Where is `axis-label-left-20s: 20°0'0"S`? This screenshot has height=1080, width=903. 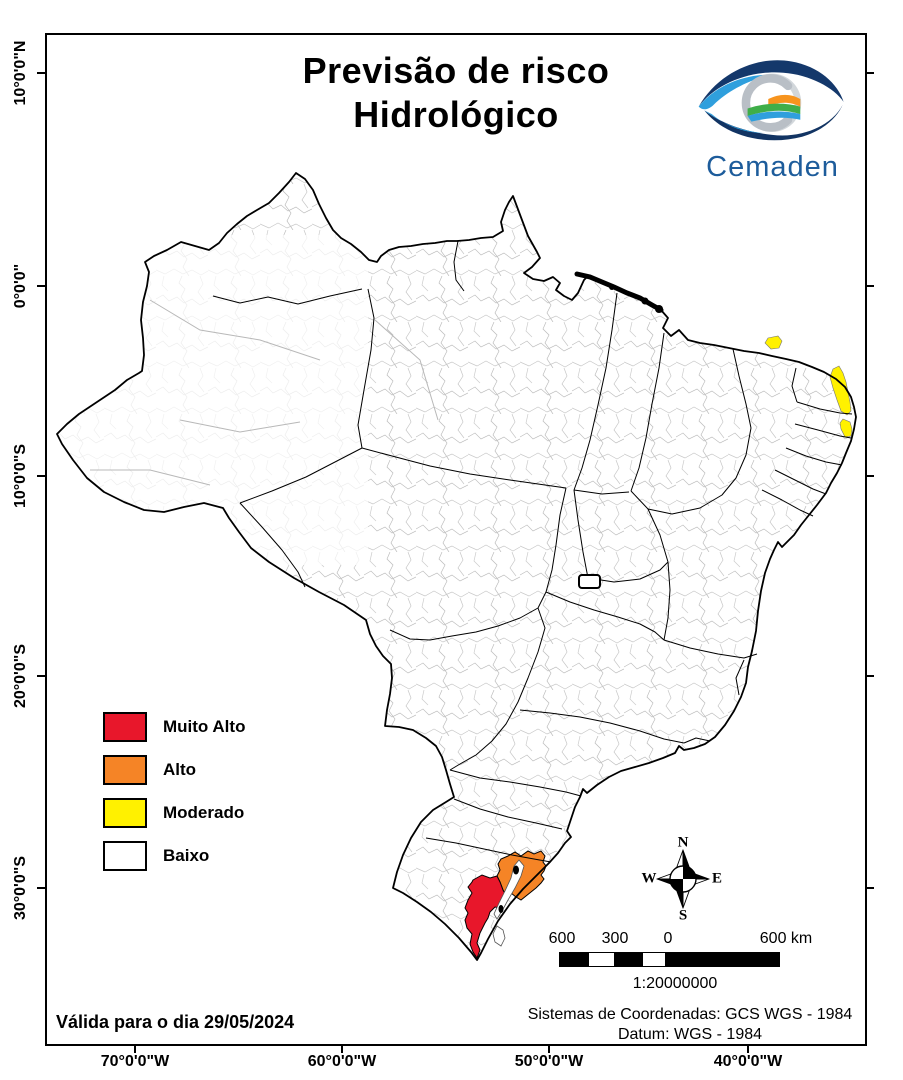
axis-label-left-20s: 20°0'0"S is located at coordinates (20, 676).